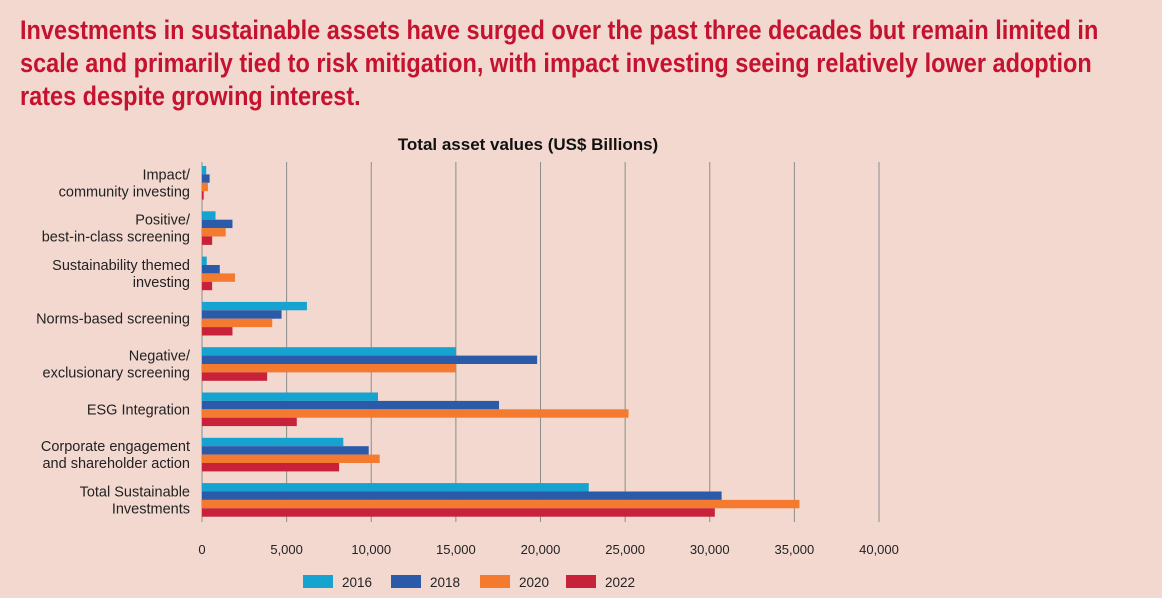  Describe the element at coordinates (357, 582) in the screenshot. I see `legend-label: 2016` at that location.